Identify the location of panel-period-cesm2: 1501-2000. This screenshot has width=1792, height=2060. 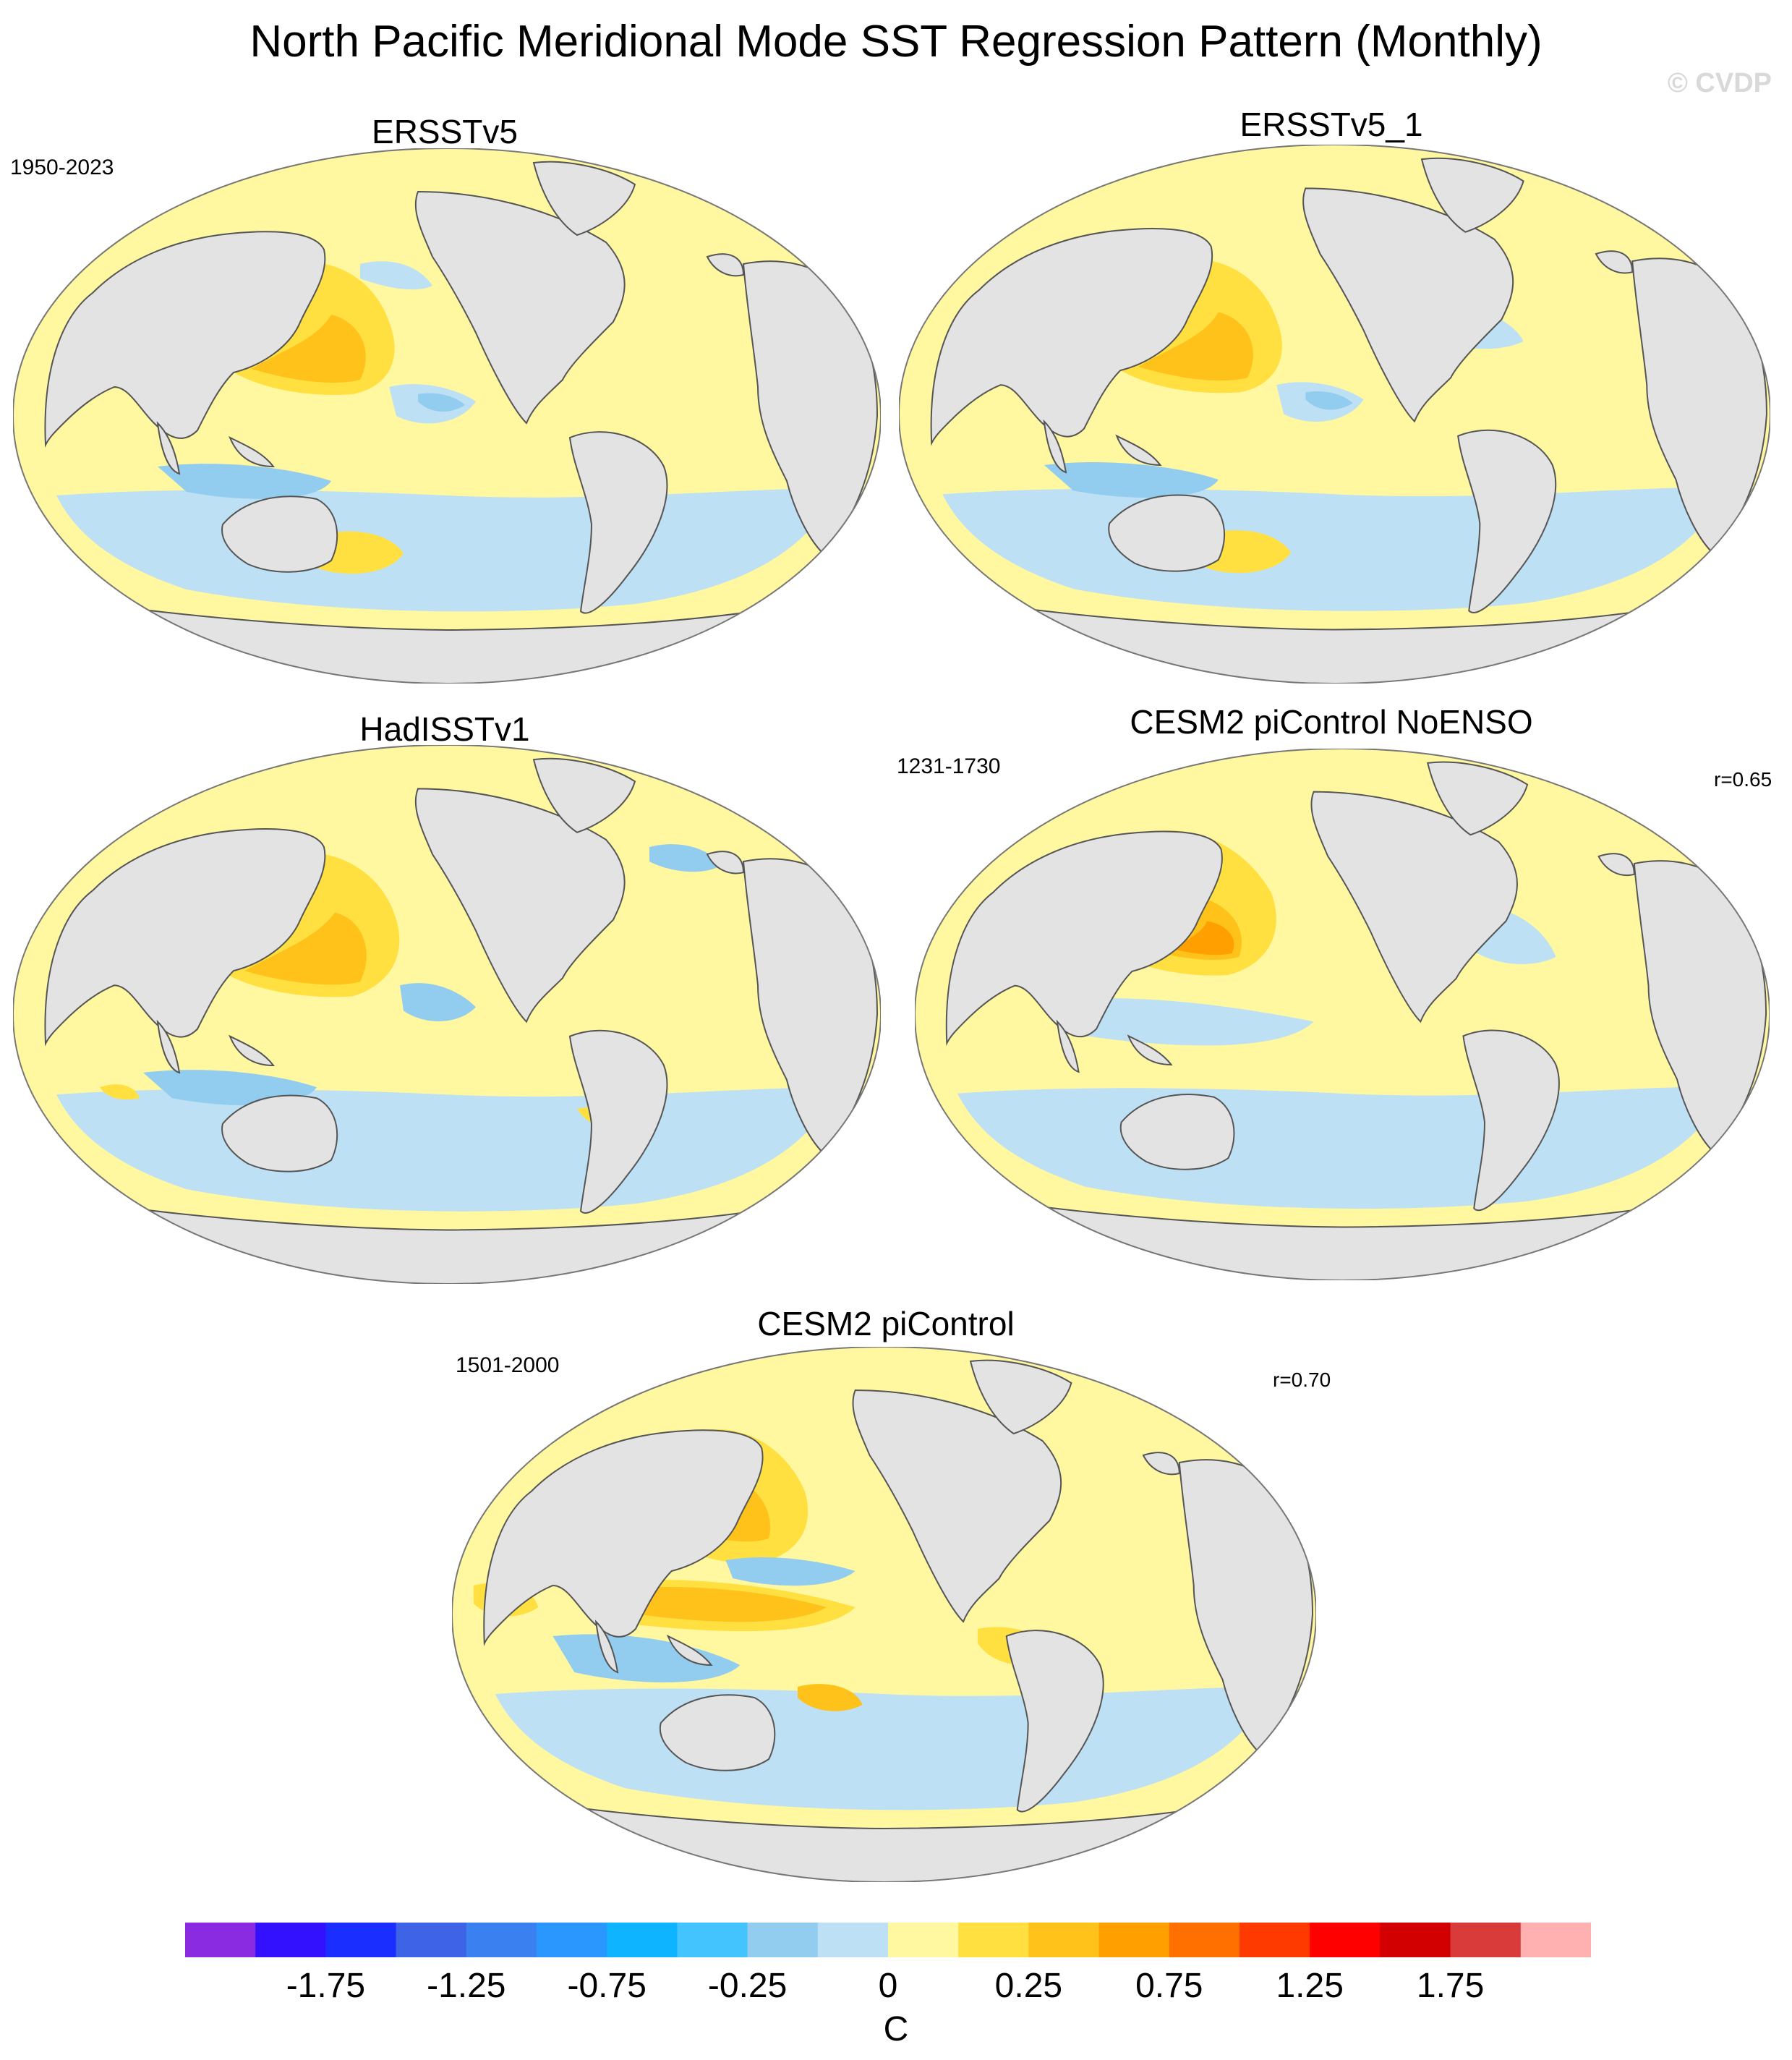
(508, 1365).